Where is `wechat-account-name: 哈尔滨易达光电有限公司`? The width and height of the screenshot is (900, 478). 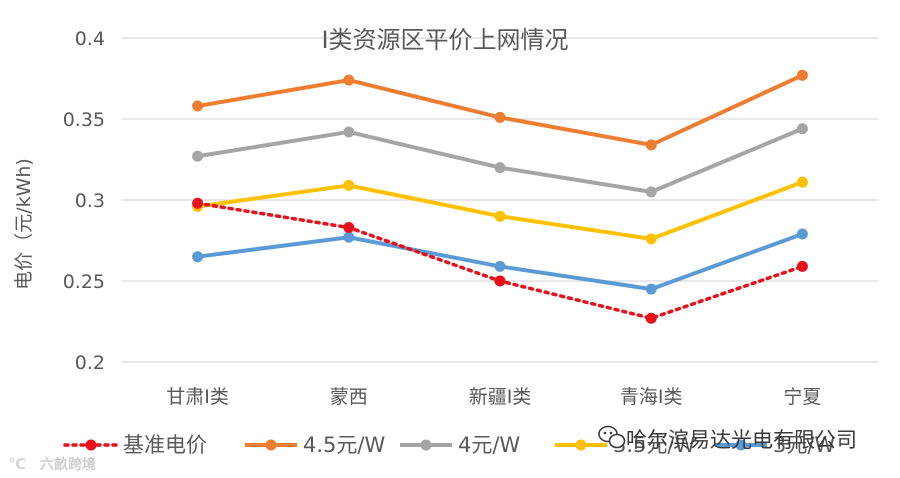 wechat-account-name: 哈尔滨易达光电有限公司 is located at coordinates (741, 440).